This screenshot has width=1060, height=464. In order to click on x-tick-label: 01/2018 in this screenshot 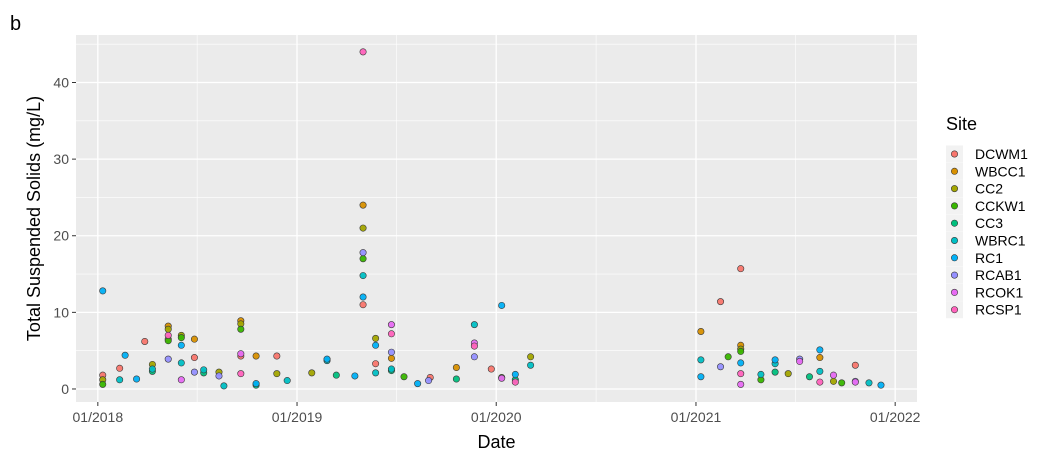, I will do `click(98, 417)`.